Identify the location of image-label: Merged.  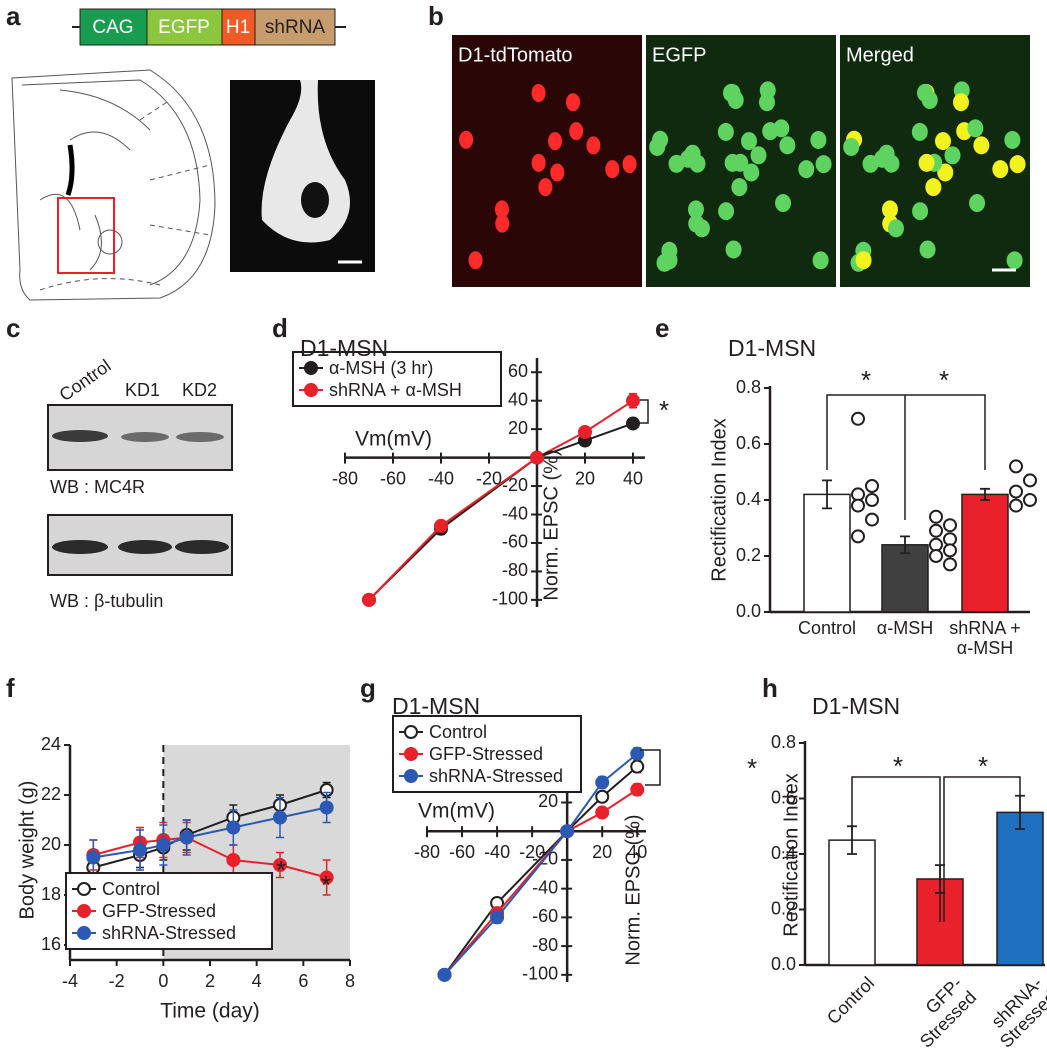
(880, 55).